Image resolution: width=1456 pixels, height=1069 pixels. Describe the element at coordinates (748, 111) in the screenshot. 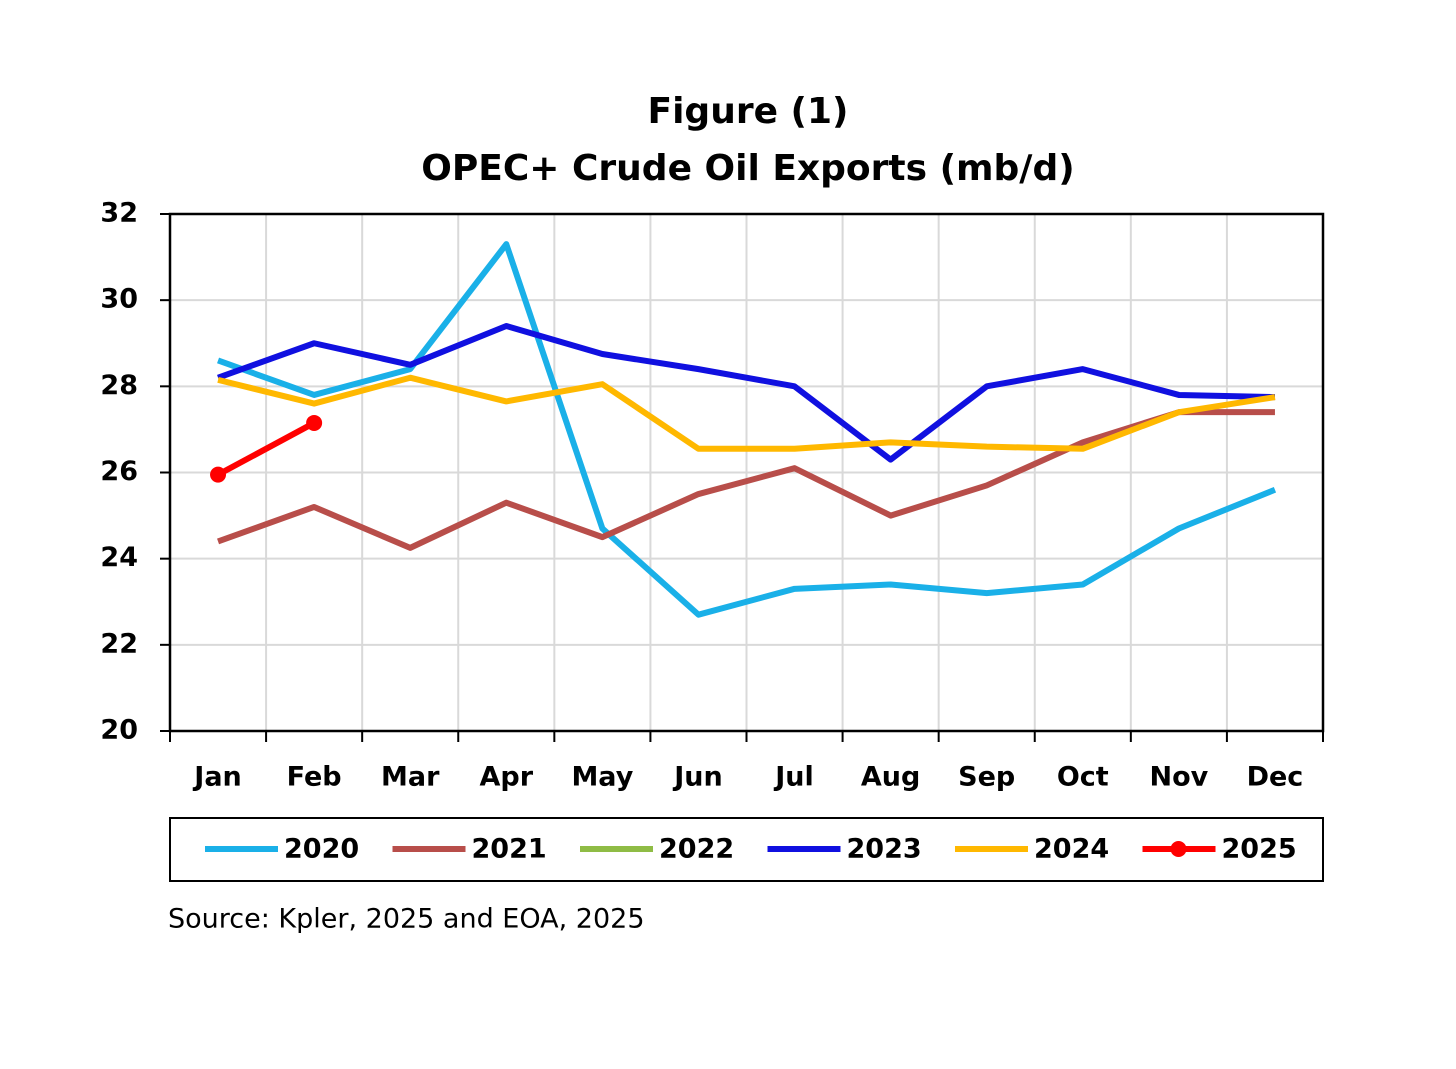

I see `chart-title: Figure (1)` at that location.